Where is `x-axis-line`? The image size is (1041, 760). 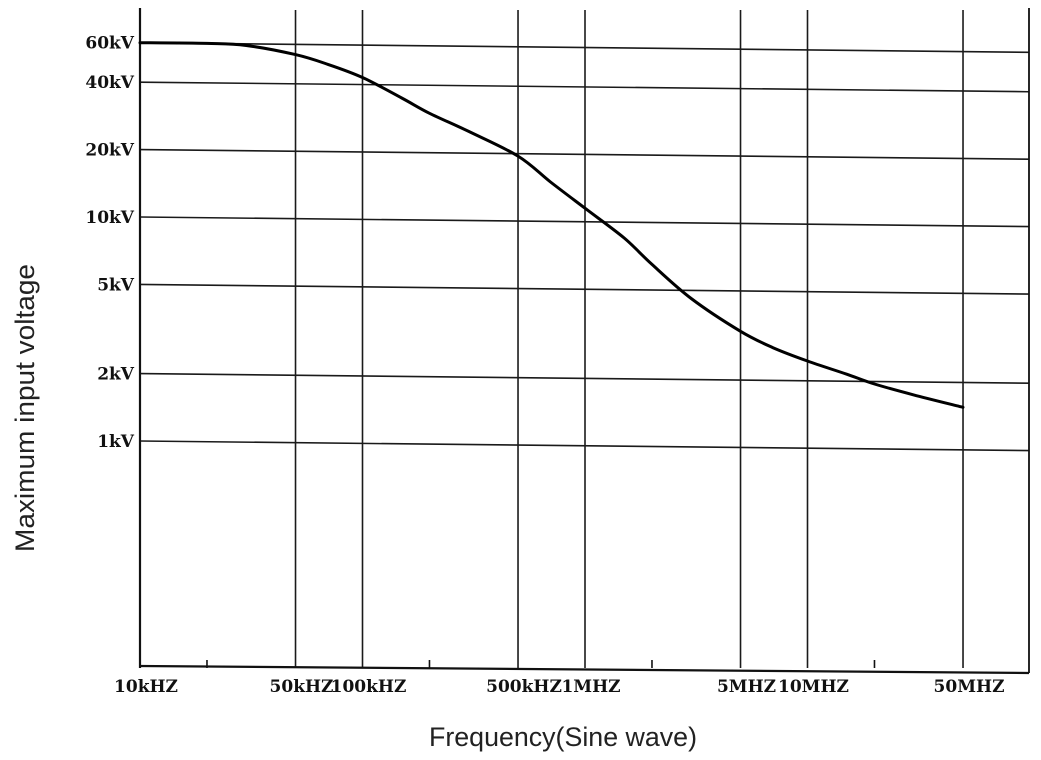
x-axis-line is located at coordinates (584, 669).